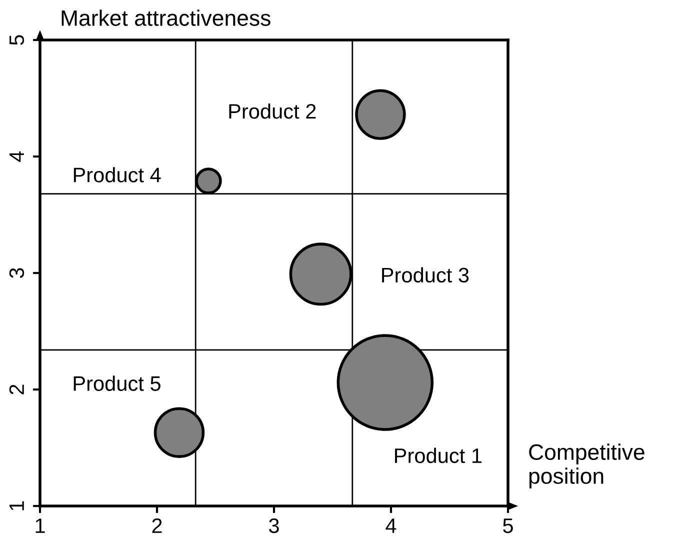  What do you see at coordinates (40, 525) in the screenshot?
I see `x-tick-label: 1` at bounding box center [40, 525].